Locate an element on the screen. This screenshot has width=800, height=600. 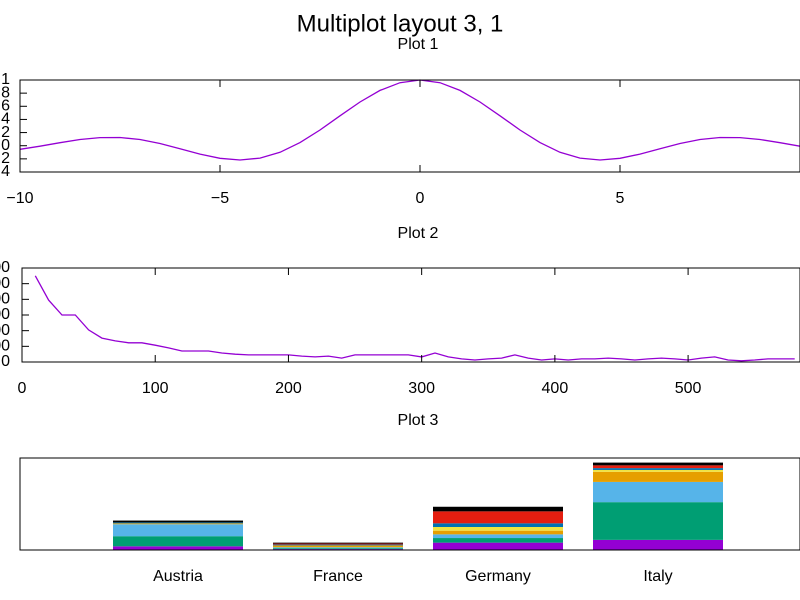
y-tick-label: 1 is located at coordinates (5, 79).